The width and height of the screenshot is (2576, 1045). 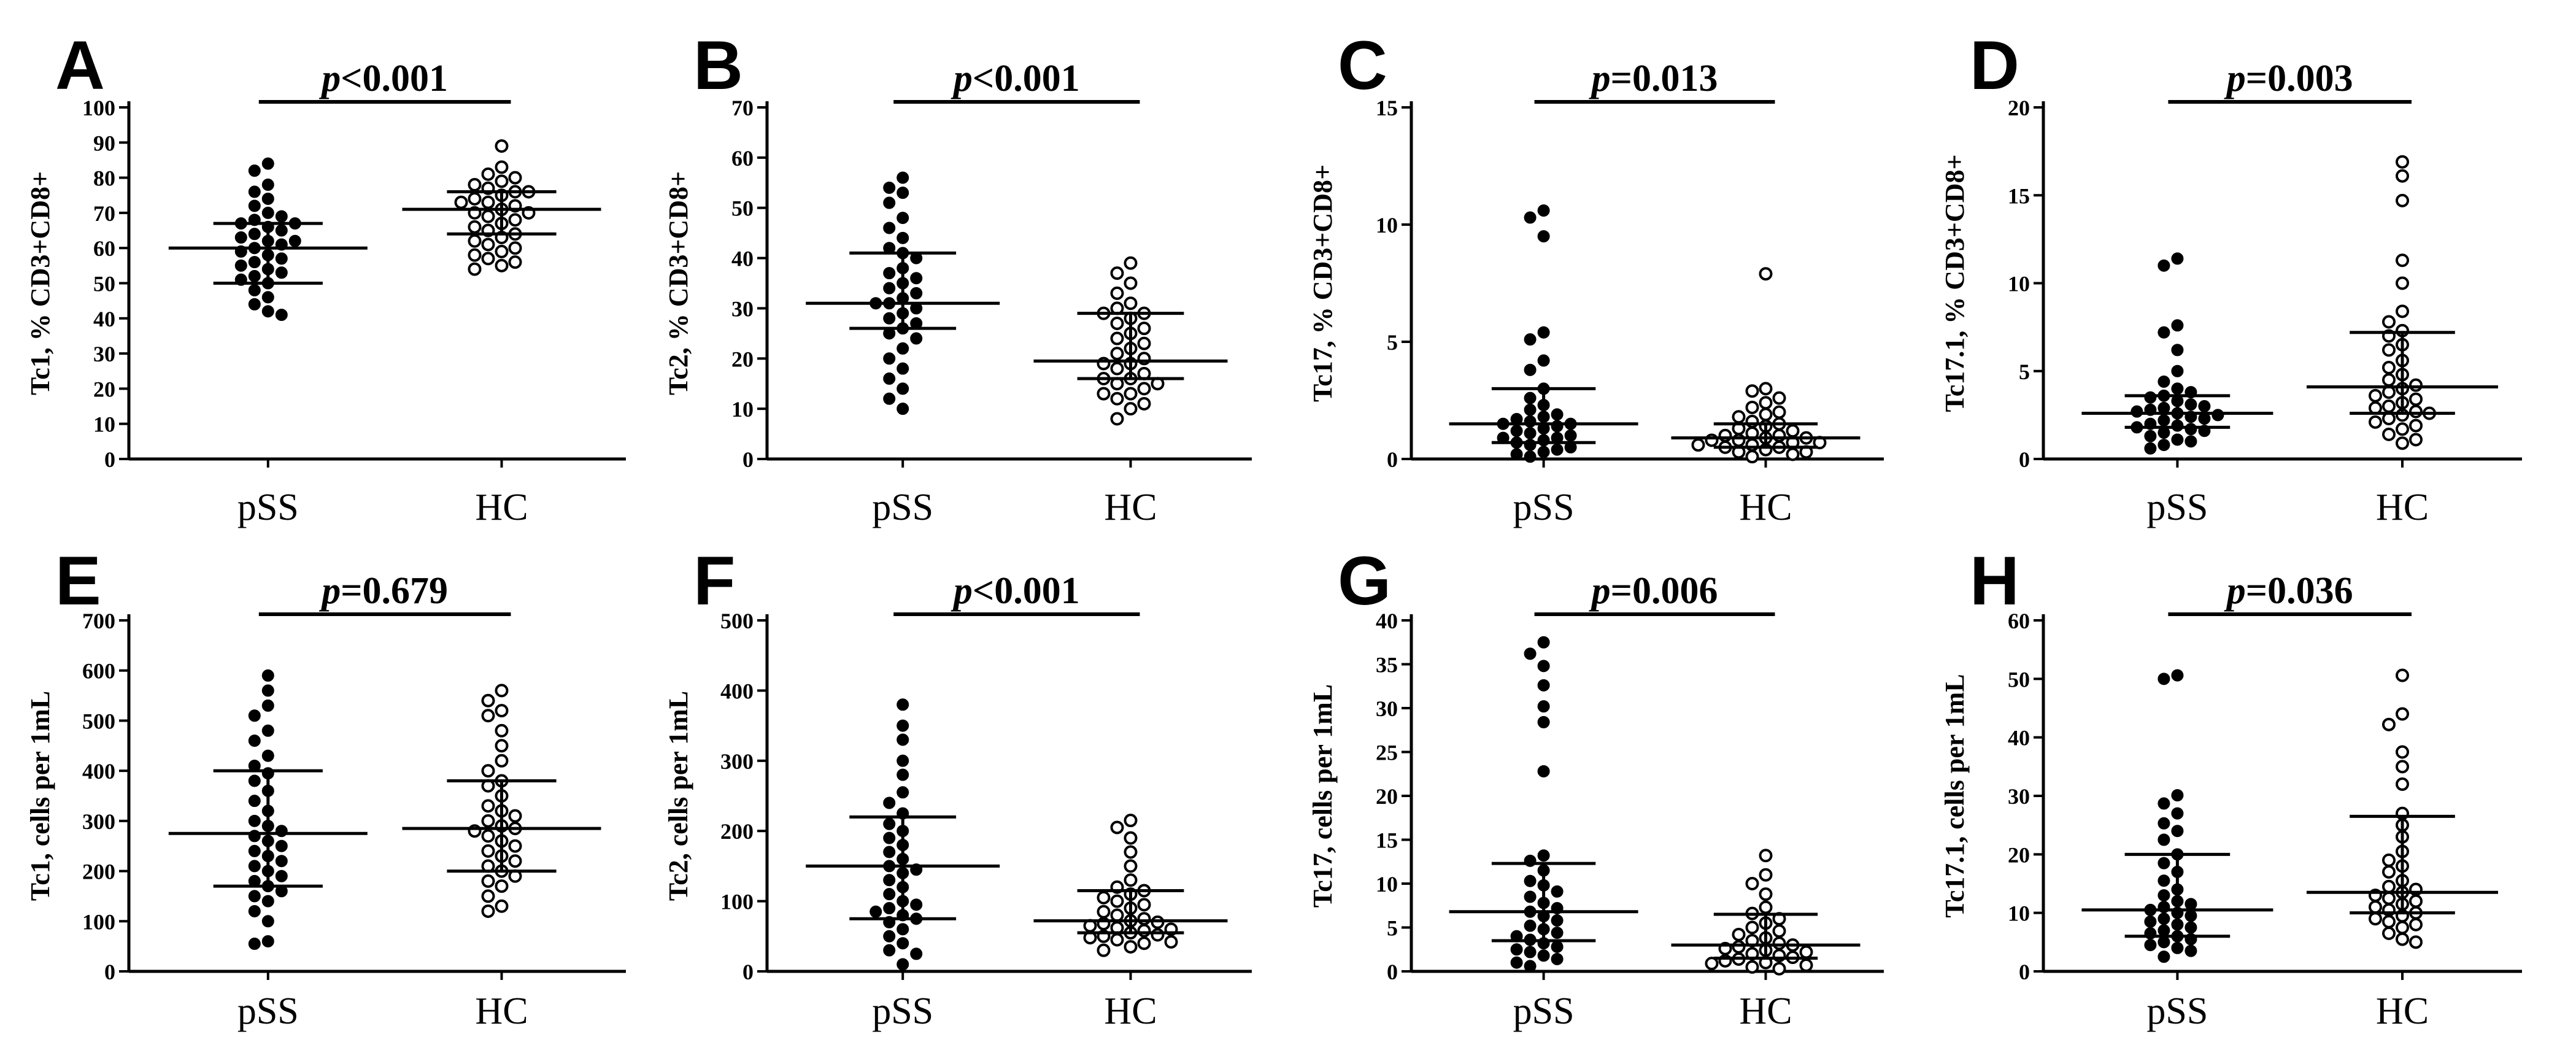 What do you see at coordinates (501, 507) in the screenshot?
I see `x-tick-label: HC` at bounding box center [501, 507].